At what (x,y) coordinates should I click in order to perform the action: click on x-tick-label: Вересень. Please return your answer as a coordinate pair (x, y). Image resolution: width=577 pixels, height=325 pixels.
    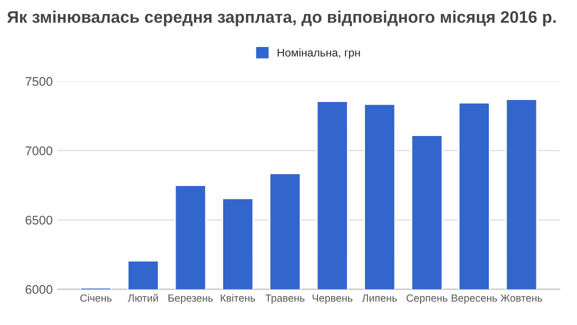
    Looking at the image, I should click on (475, 299).